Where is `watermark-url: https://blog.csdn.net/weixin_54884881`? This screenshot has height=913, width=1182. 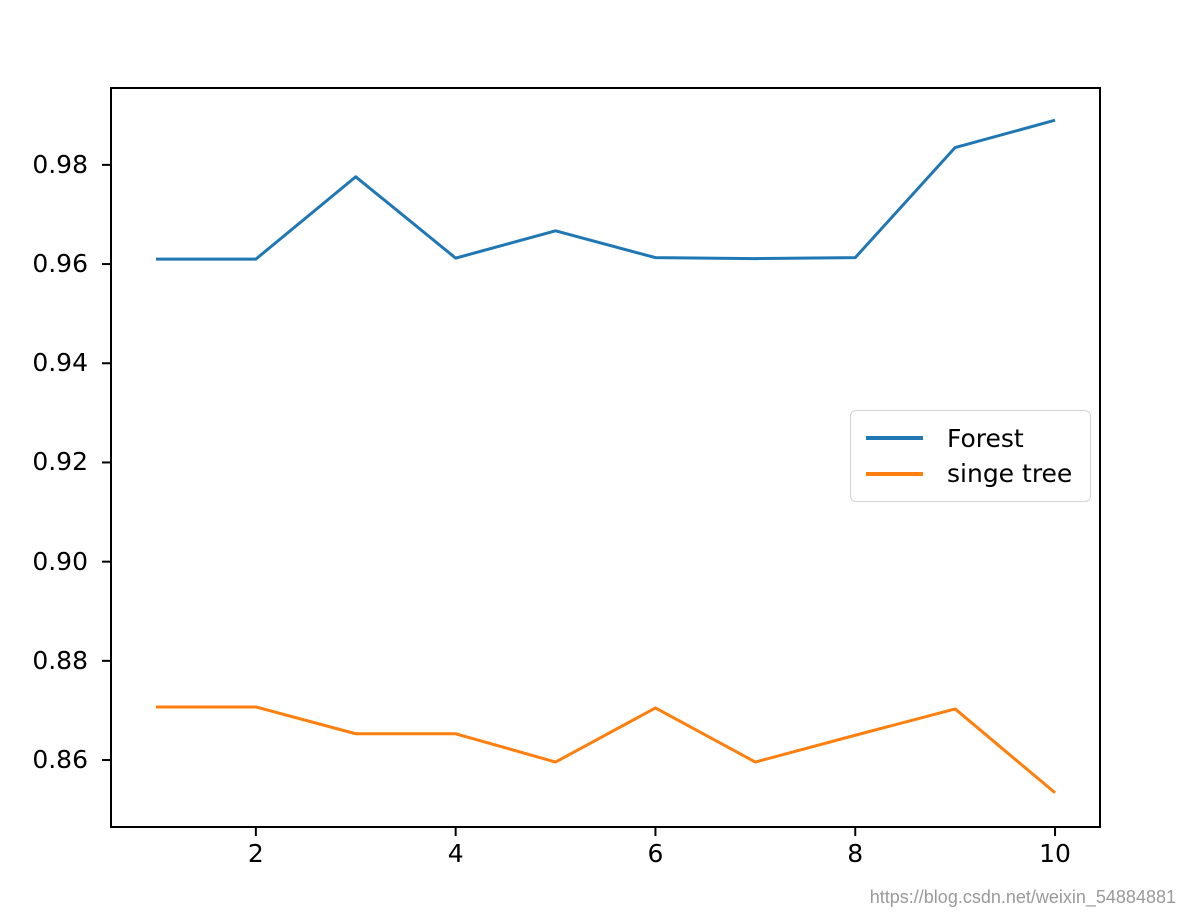 watermark-url: https://blog.csdn.net/weixin_54884881 is located at coordinates (1022, 897).